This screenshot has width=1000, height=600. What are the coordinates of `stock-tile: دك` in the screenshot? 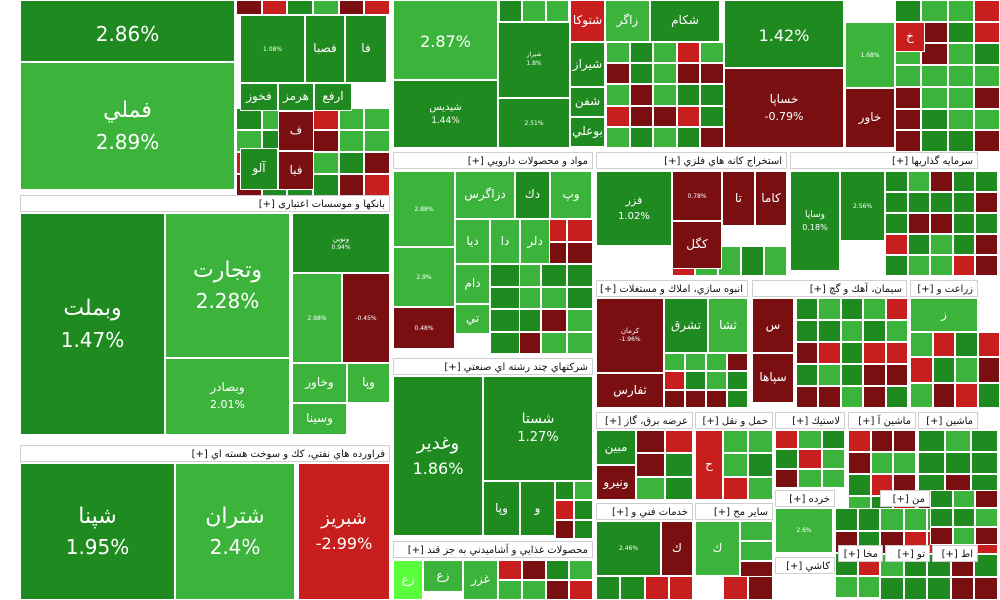 It's located at (532, 195).